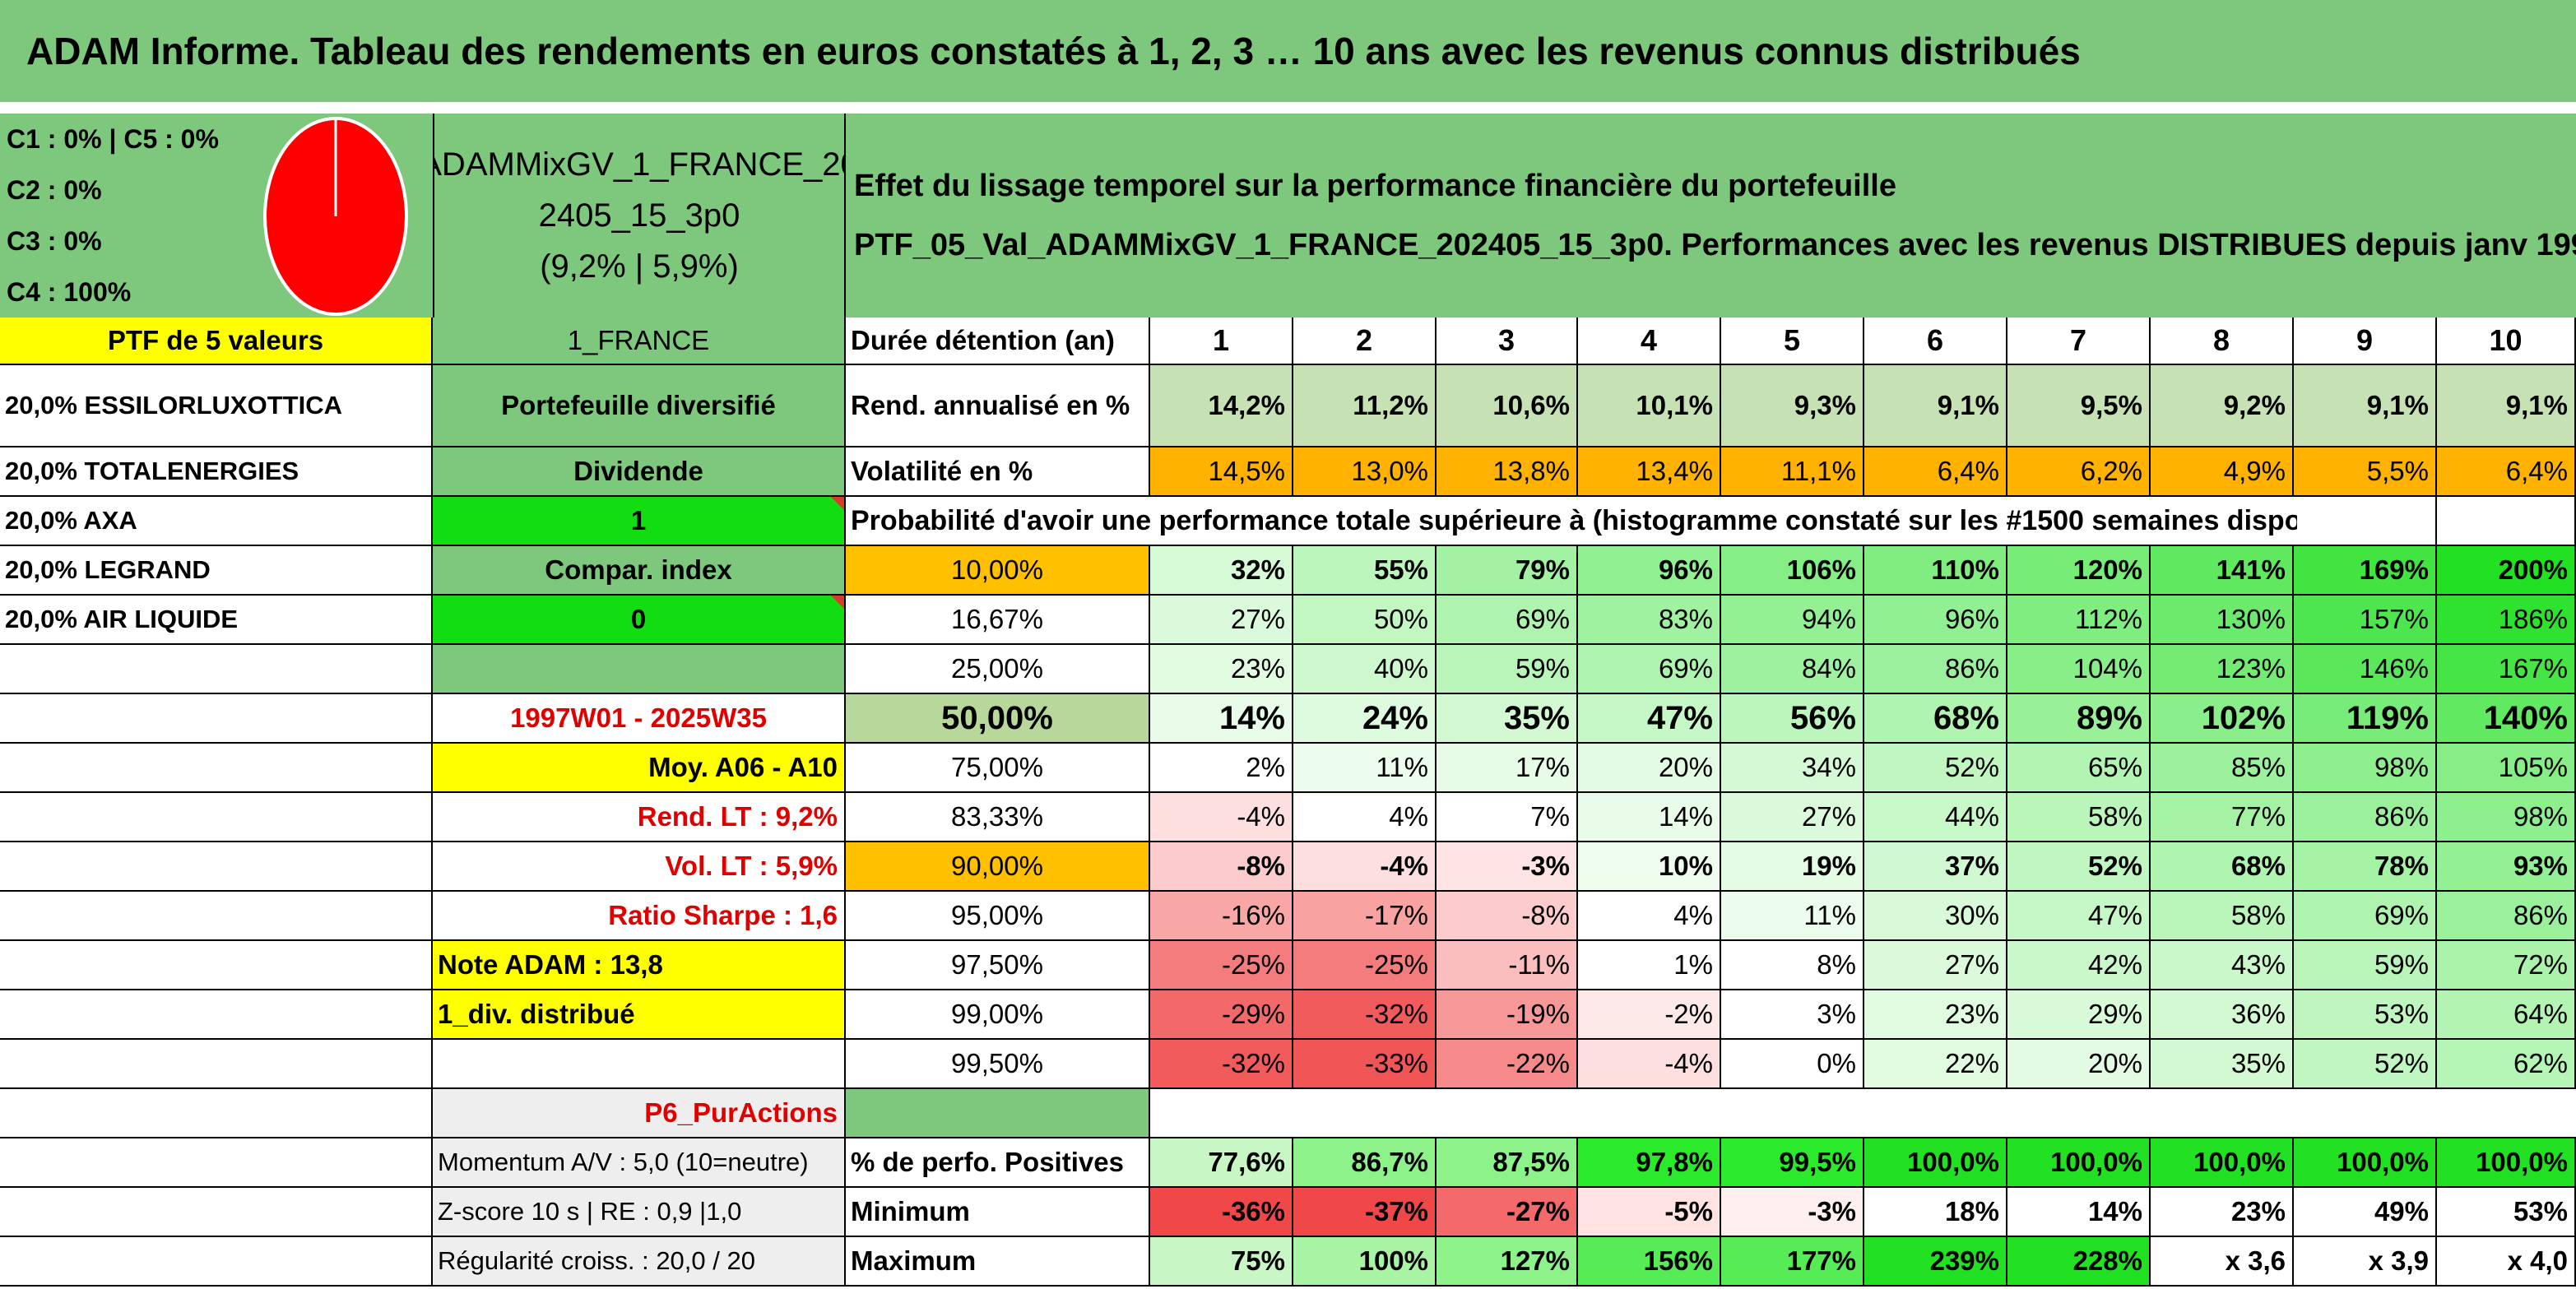 This screenshot has width=2576, height=1289. What do you see at coordinates (1221, 916) in the screenshot?
I see `quantile-value: -16%` at bounding box center [1221, 916].